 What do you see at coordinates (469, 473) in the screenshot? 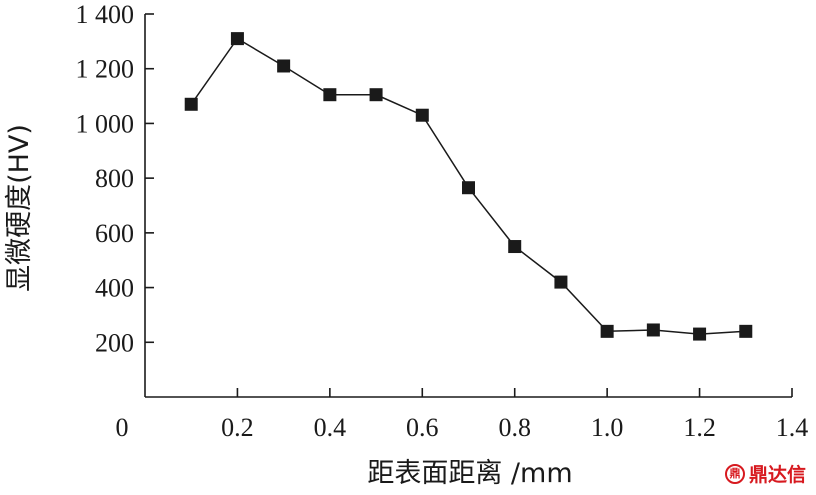
I see `x-axis-title: 距表面距离 /mm` at bounding box center [469, 473].